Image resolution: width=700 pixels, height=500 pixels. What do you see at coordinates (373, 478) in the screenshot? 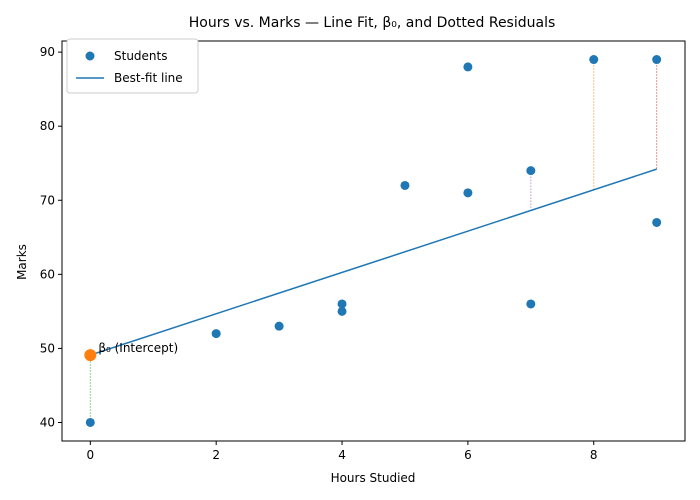
I see `x-axis-label: Hours Studied` at bounding box center [373, 478].